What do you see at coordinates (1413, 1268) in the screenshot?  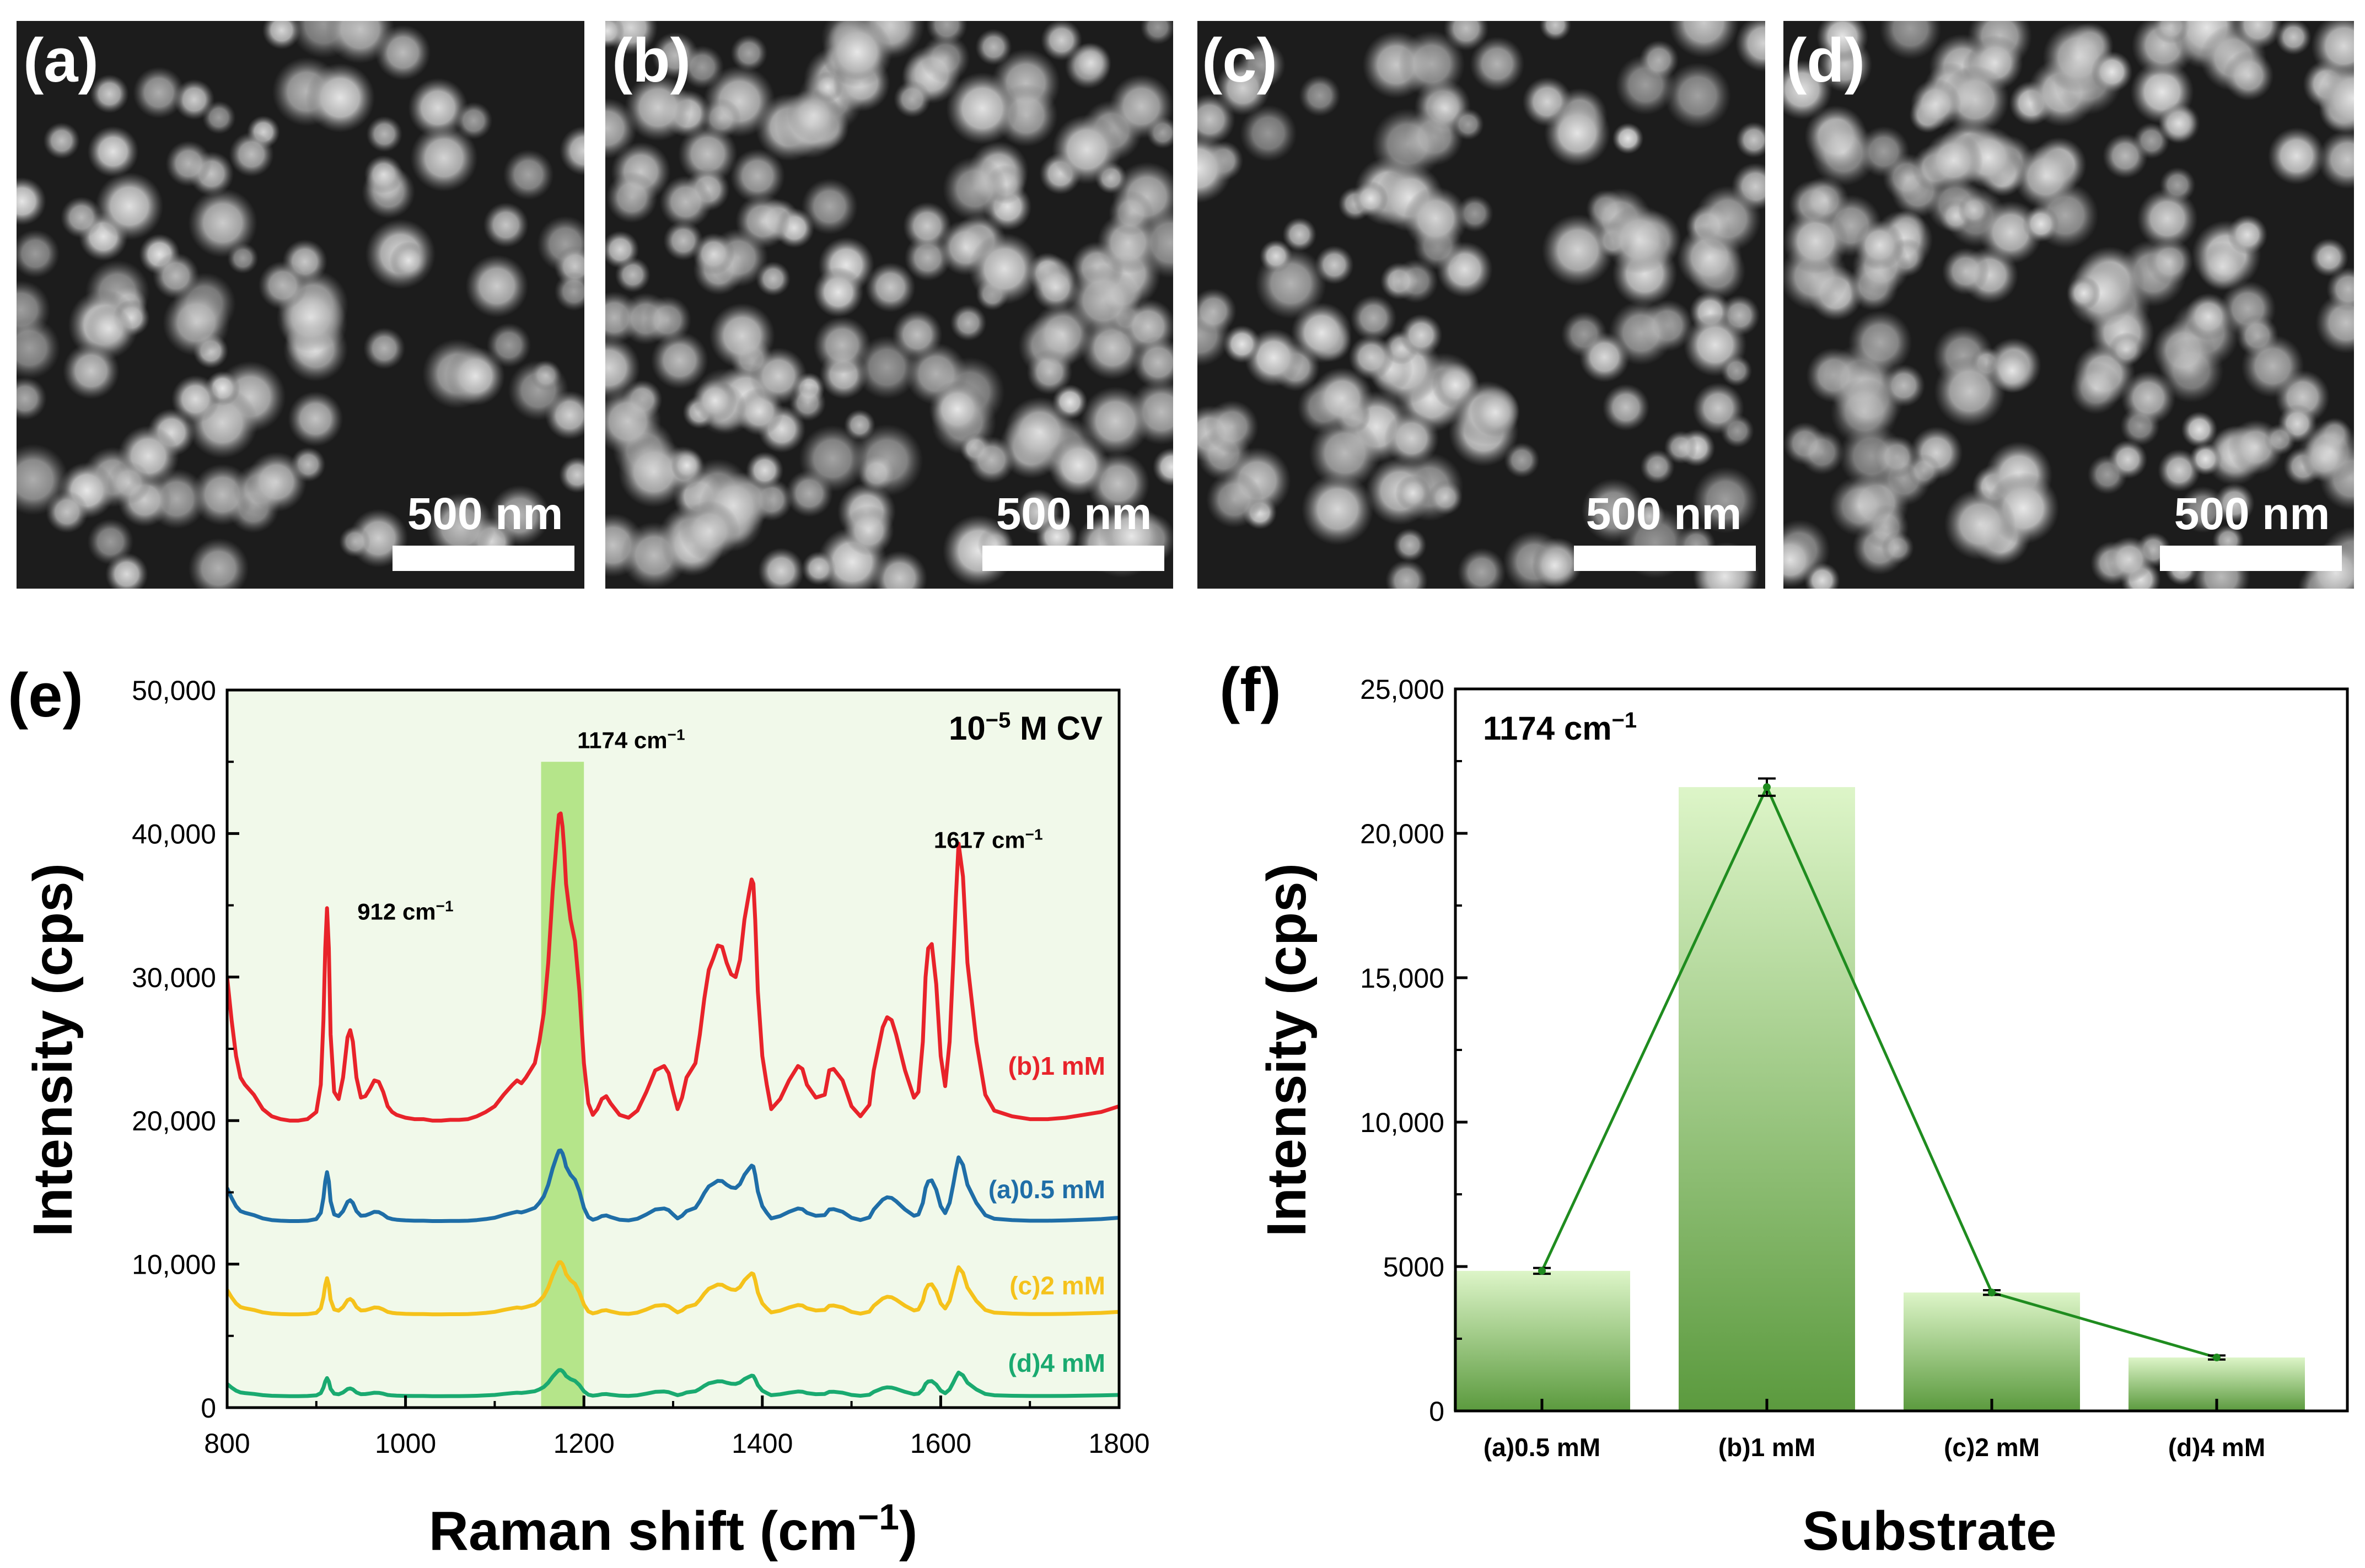 I see `y-tick-label: 5000` at bounding box center [1413, 1268].